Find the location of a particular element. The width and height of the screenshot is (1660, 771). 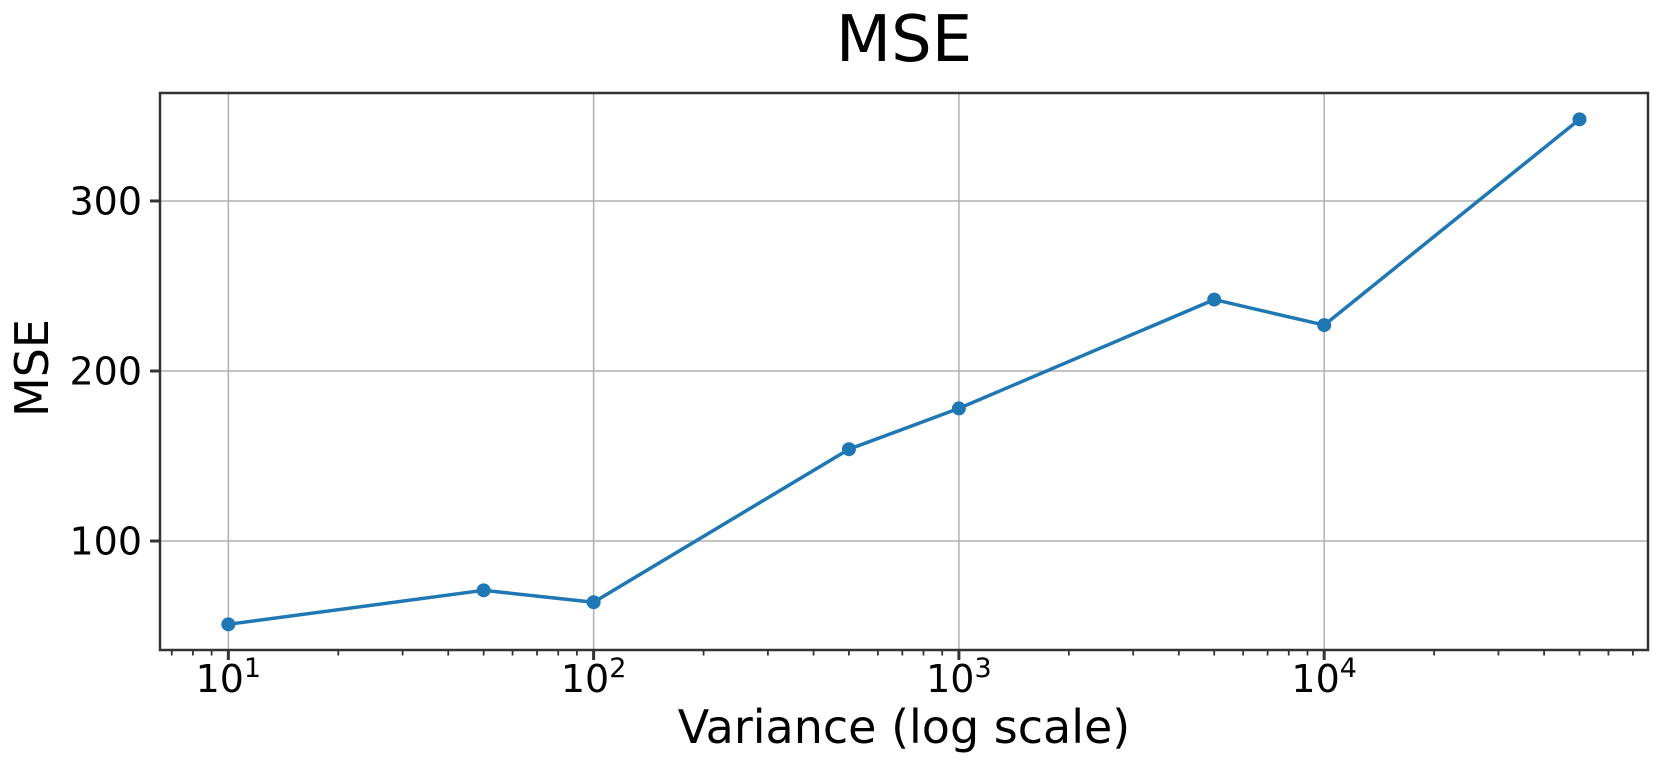

x-tick-label: 10⁴ is located at coordinates (1324, 677).